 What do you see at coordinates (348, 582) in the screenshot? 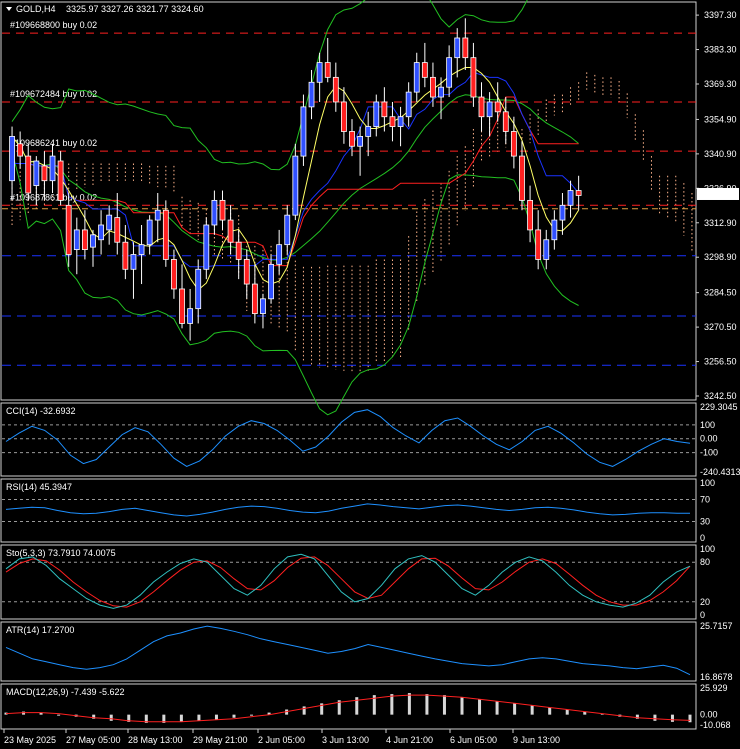
I see `pane-sto-frame` at bounding box center [348, 582].